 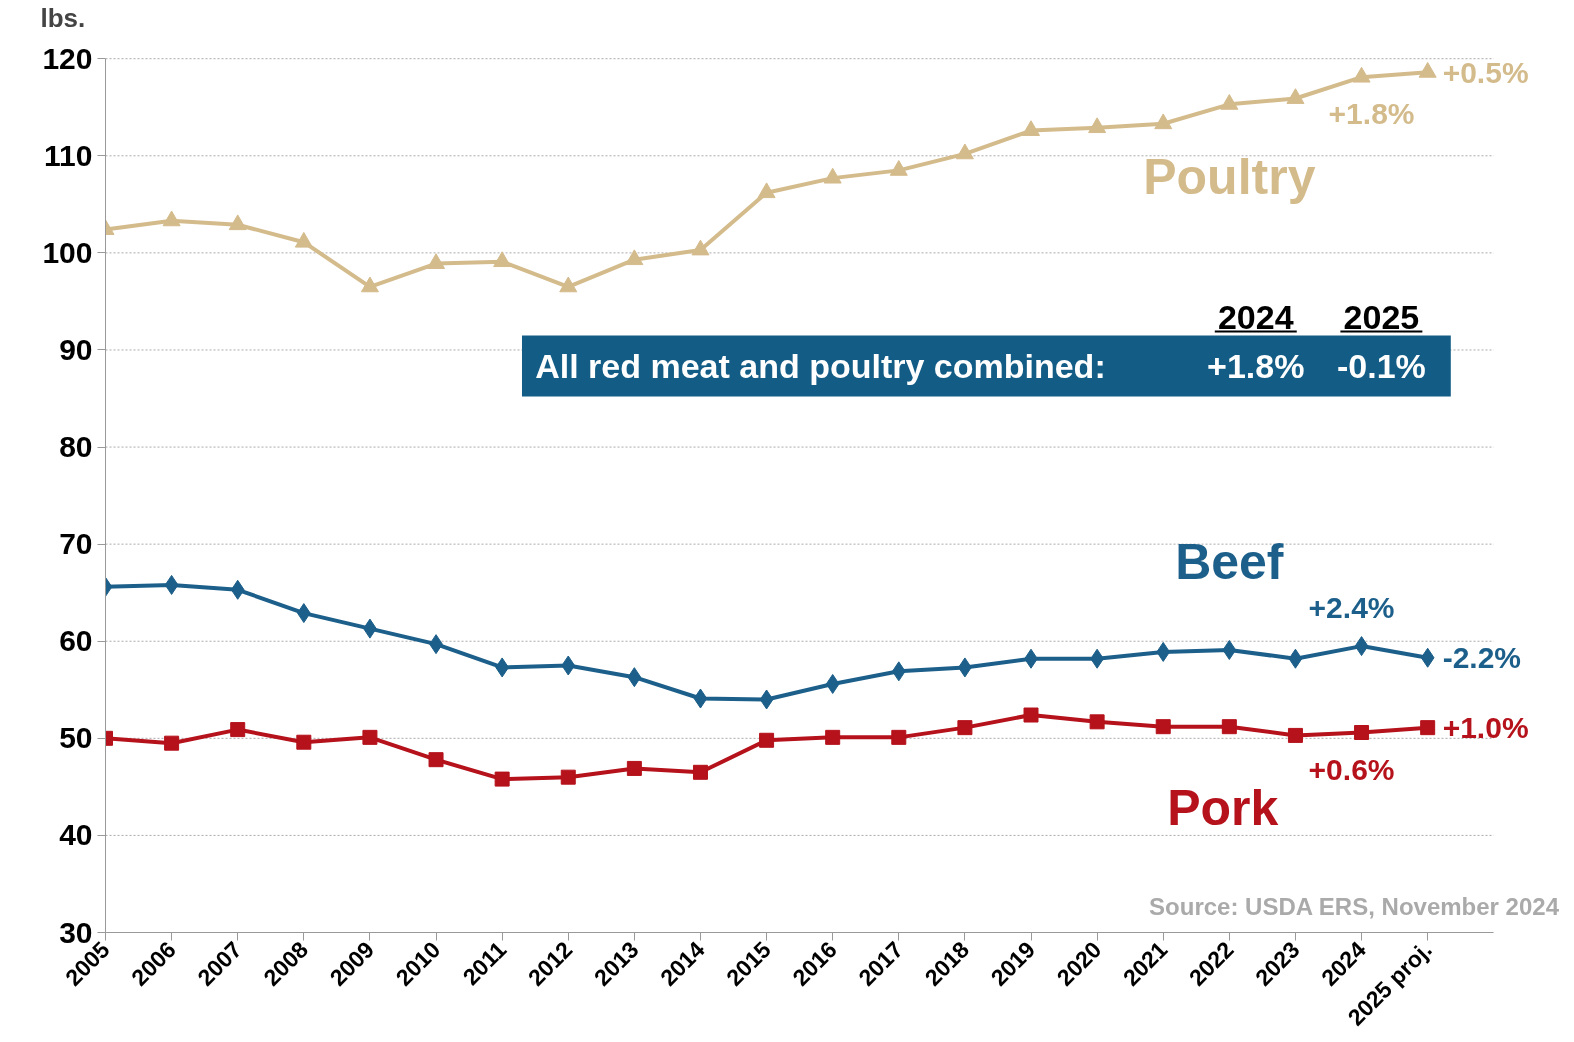 I want to click on annotation: 2025, so click(x=1381, y=317).